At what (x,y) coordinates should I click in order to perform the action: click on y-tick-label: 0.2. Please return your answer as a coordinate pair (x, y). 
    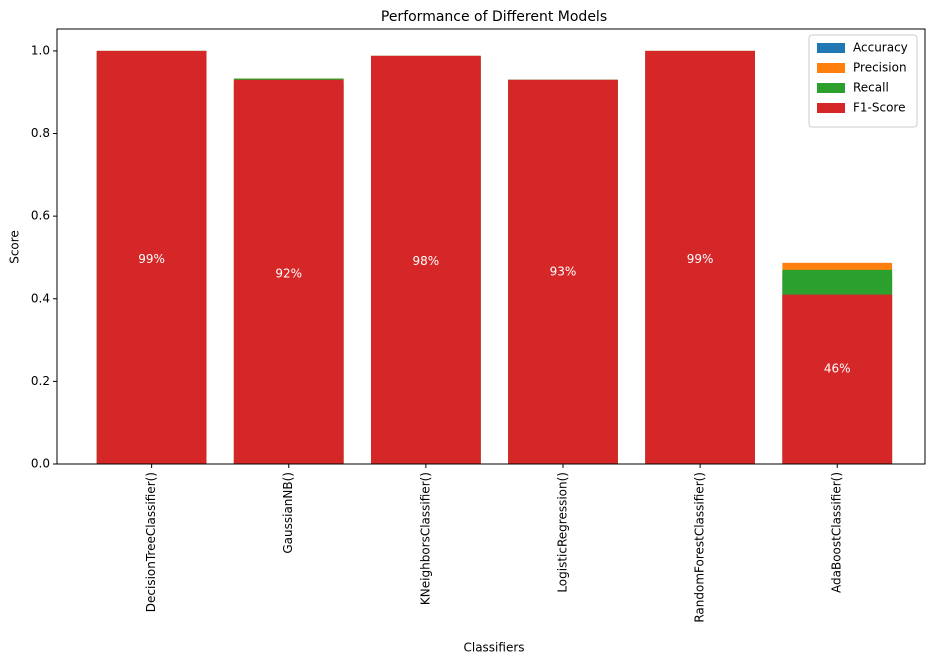
    Looking at the image, I should click on (40, 381).